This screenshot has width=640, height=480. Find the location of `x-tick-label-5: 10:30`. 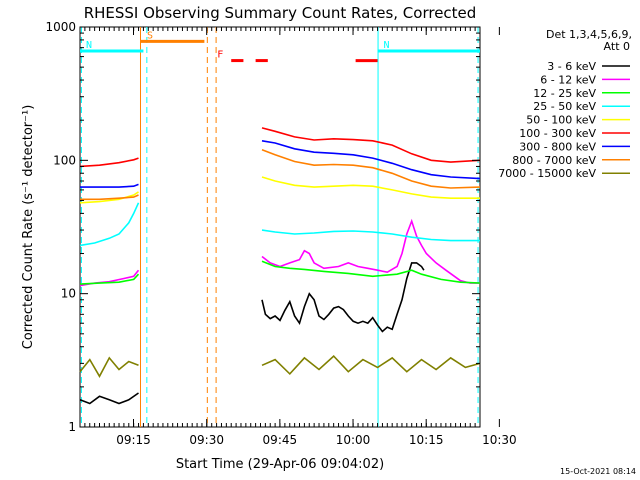

x-tick-label-5: 10:30 is located at coordinates (499, 440).